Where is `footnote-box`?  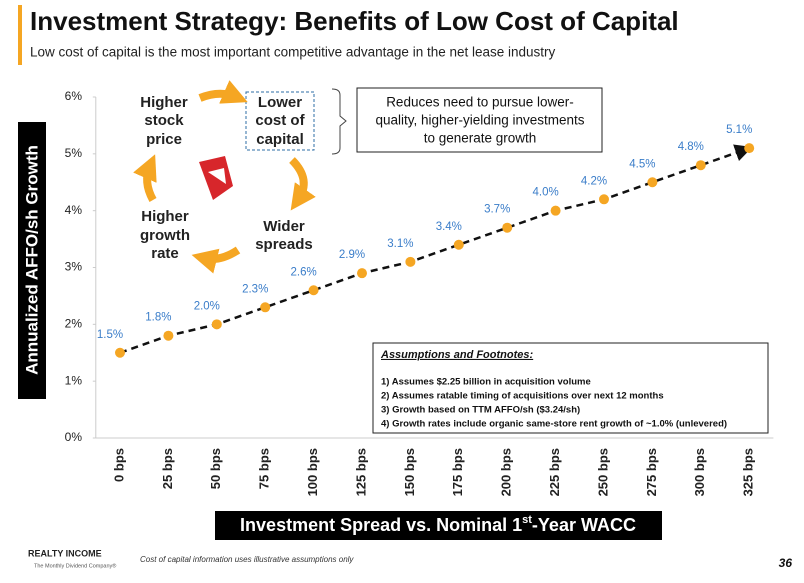
footnote-box is located at coordinates (570, 388).